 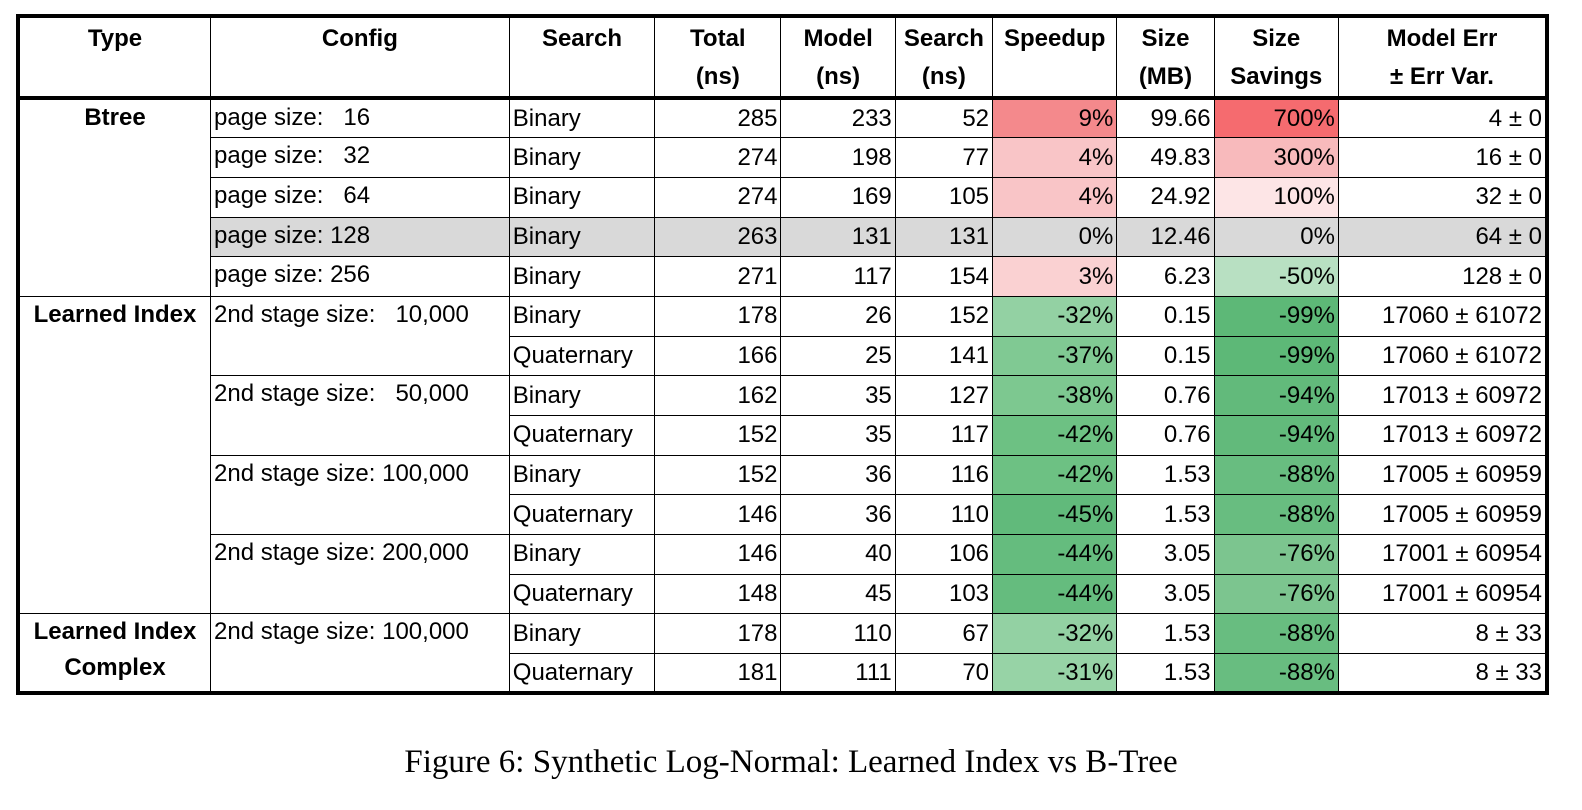 What do you see at coordinates (718, 395) in the screenshot?
I see `total-cell: 162` at bounding box center [718, 395].